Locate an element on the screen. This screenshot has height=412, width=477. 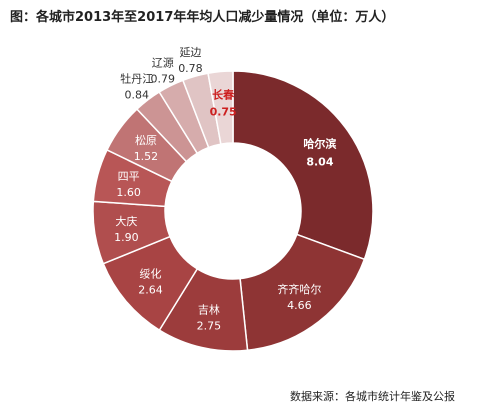
slice-label-吉林: 吉林 is located at coordinates (209, 309).